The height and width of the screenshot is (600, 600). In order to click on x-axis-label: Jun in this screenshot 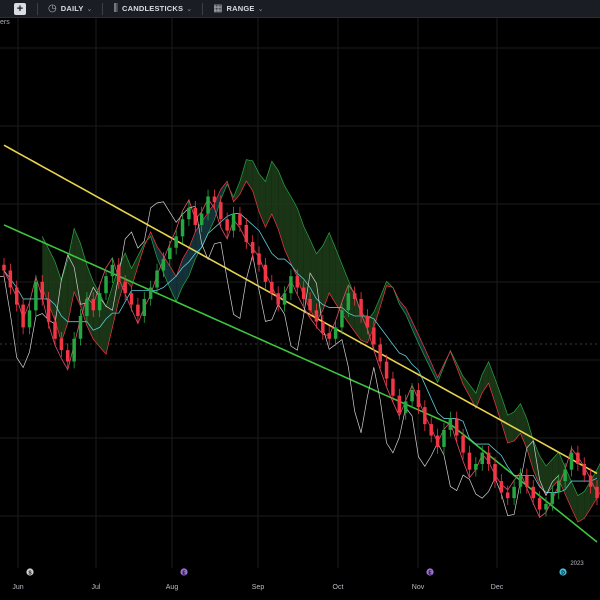, I will do `click(17, 587)`.